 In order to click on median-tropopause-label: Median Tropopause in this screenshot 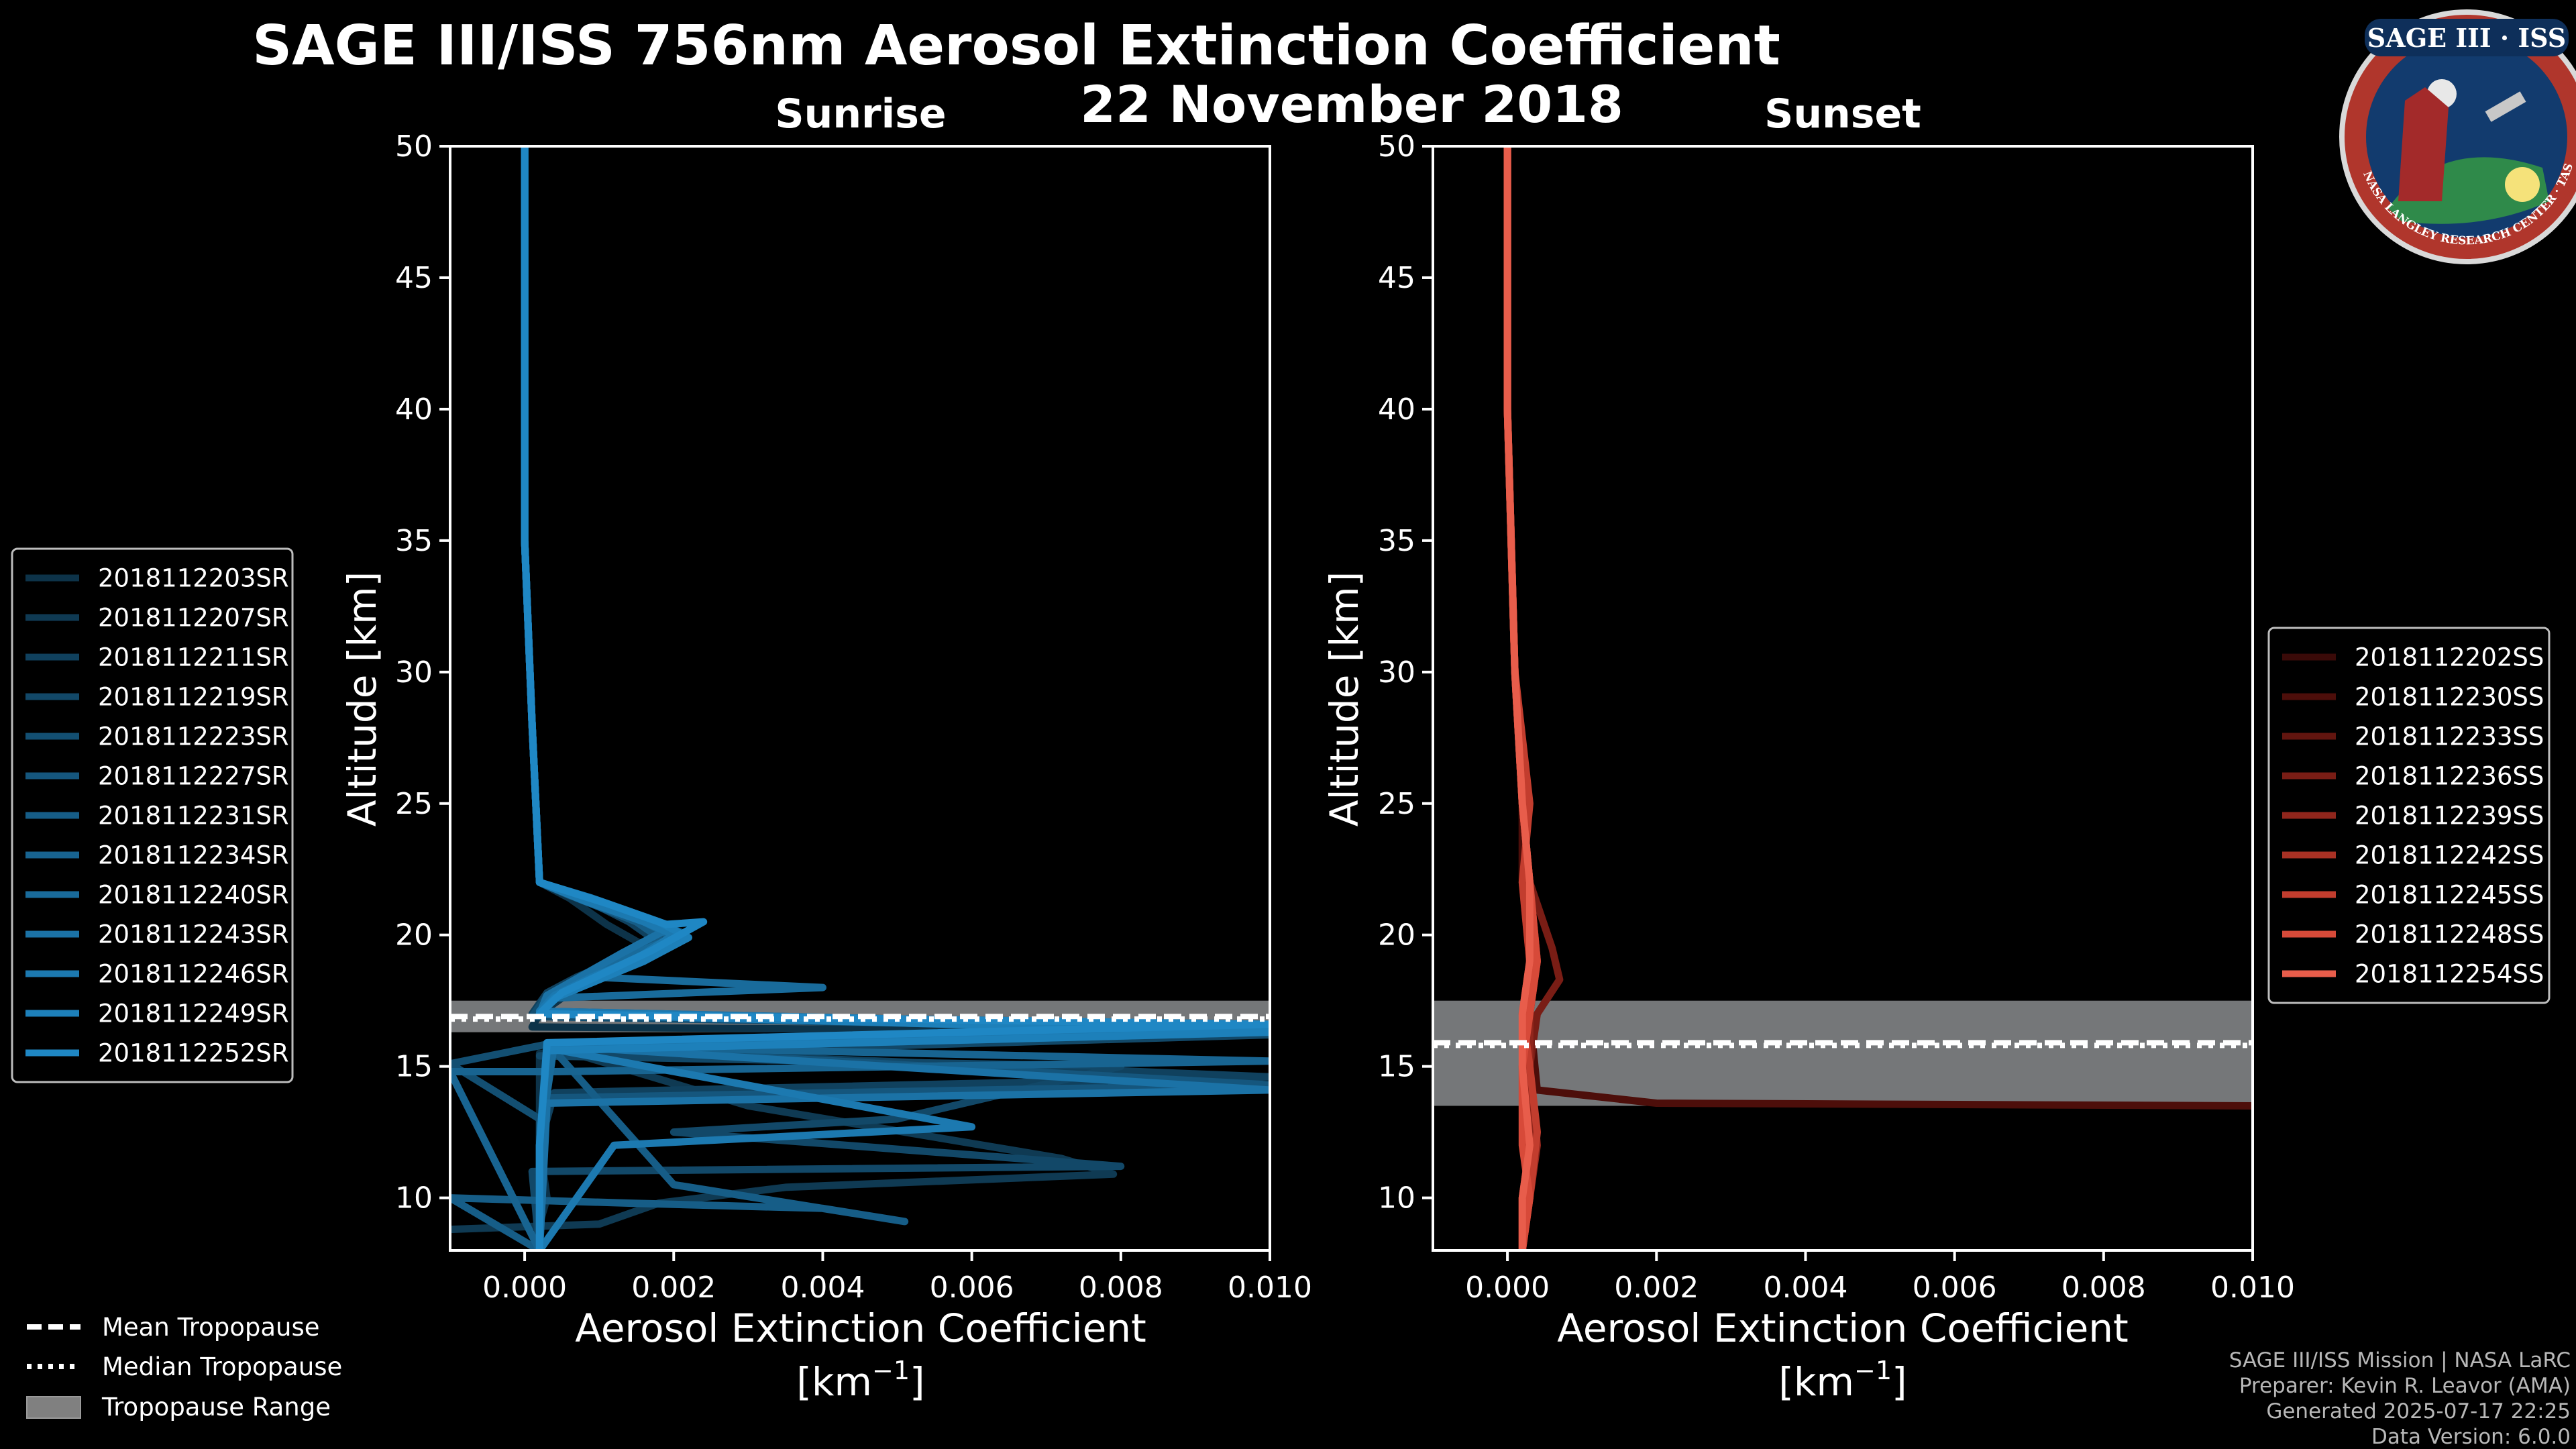, I will do `click(222, 1366)`.